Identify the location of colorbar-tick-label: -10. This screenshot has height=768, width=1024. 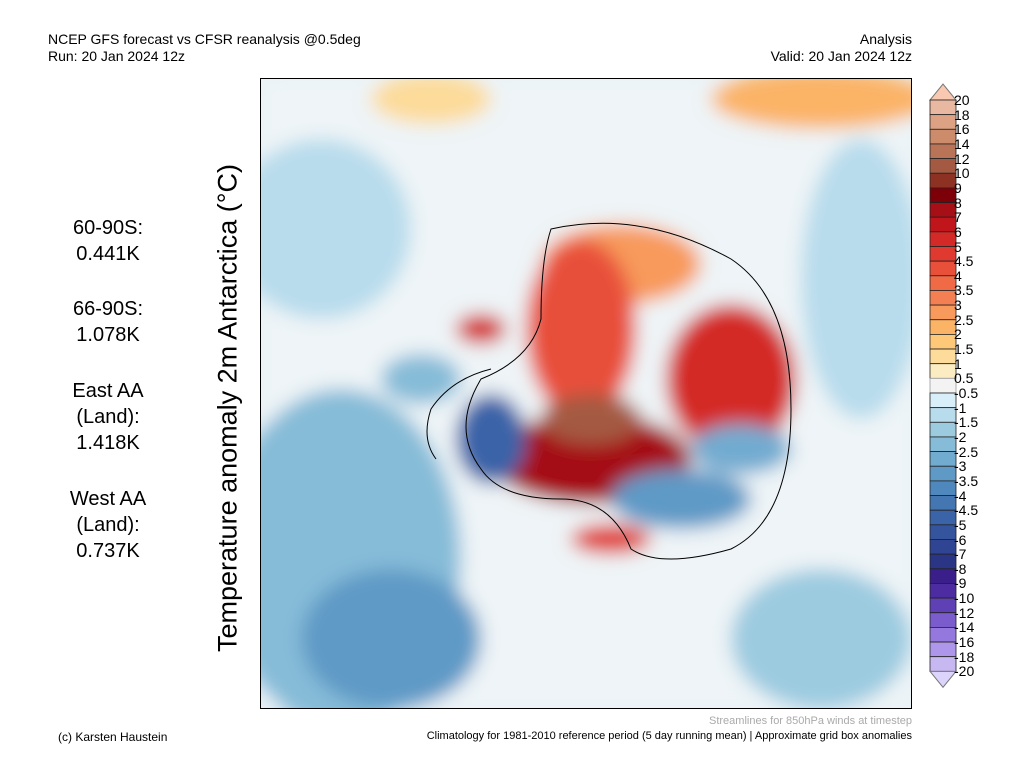
(964, 598).